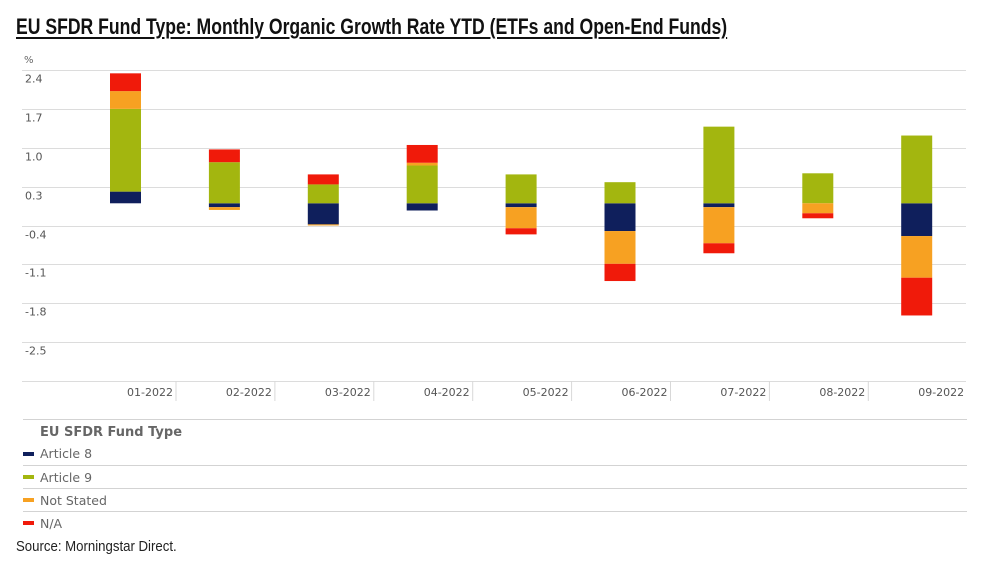  What do you see at coordinates (35, 235) in the screenshot?
I see `y-tick-label: -0.4` at bounding box center [35, 235].